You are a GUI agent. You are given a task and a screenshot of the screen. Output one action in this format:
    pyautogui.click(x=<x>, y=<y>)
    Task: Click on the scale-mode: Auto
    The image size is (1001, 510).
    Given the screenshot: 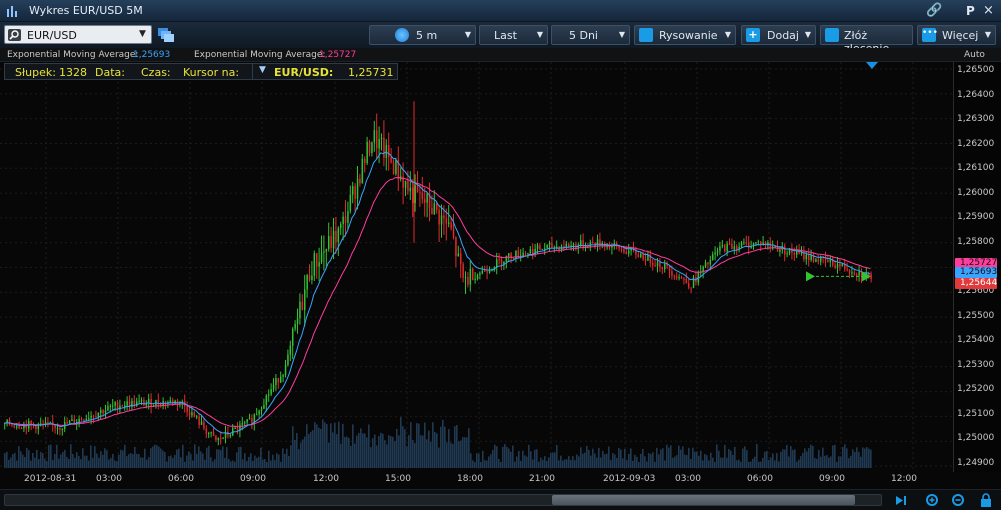 What is the action you would take?
    pyautogui.click(x=974, y=55)
    